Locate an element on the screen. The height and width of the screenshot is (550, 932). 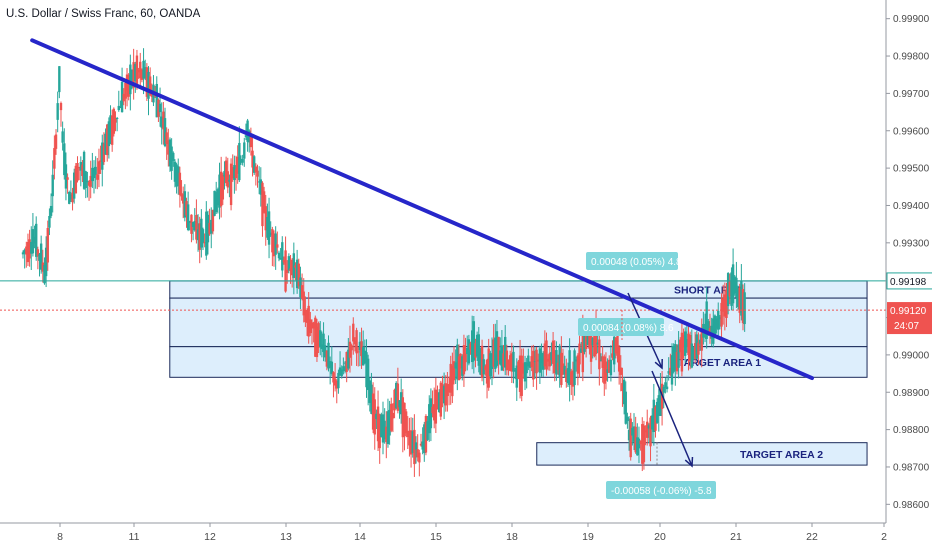
time-axis: 8 11 12 13 14 15 18 19 20 21 22 2 is located at coordinates (466, 536).